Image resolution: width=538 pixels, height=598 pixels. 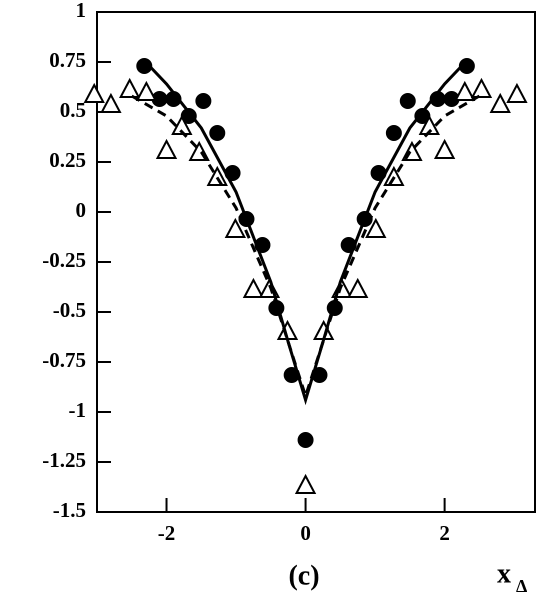 What do you see at coordinates (78, 410) in the screenshot?
I see `y-tick-label: -1` at bounding box center [78, 410].